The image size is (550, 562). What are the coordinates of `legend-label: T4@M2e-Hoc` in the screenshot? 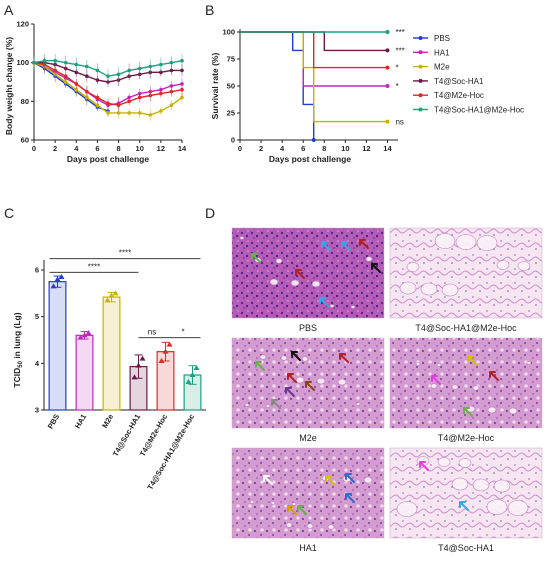 It's located at (459, 95).